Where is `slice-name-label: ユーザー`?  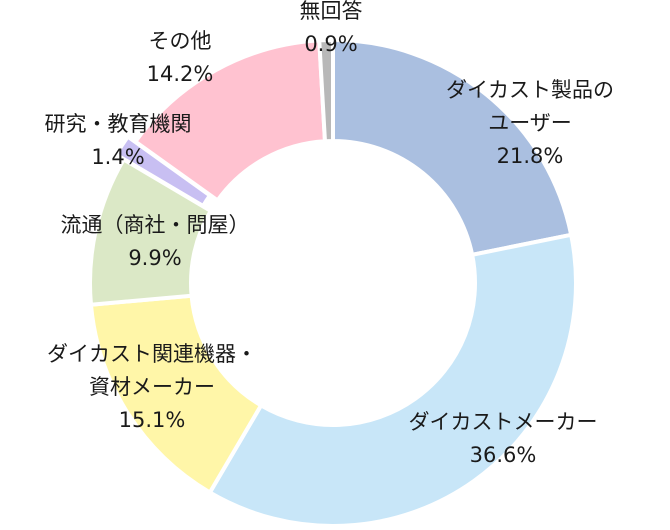
slice-name-label: ユーザー is located at coordinates (530, 123).